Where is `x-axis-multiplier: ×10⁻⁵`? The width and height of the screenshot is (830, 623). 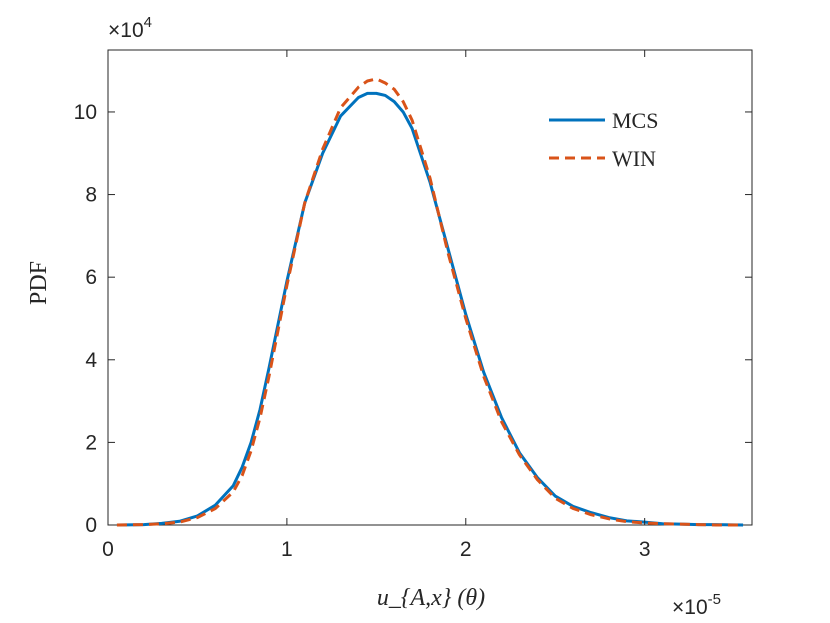 x-axis-multiplier: ×10⁻⁵ is located at coordinates (696, 605).